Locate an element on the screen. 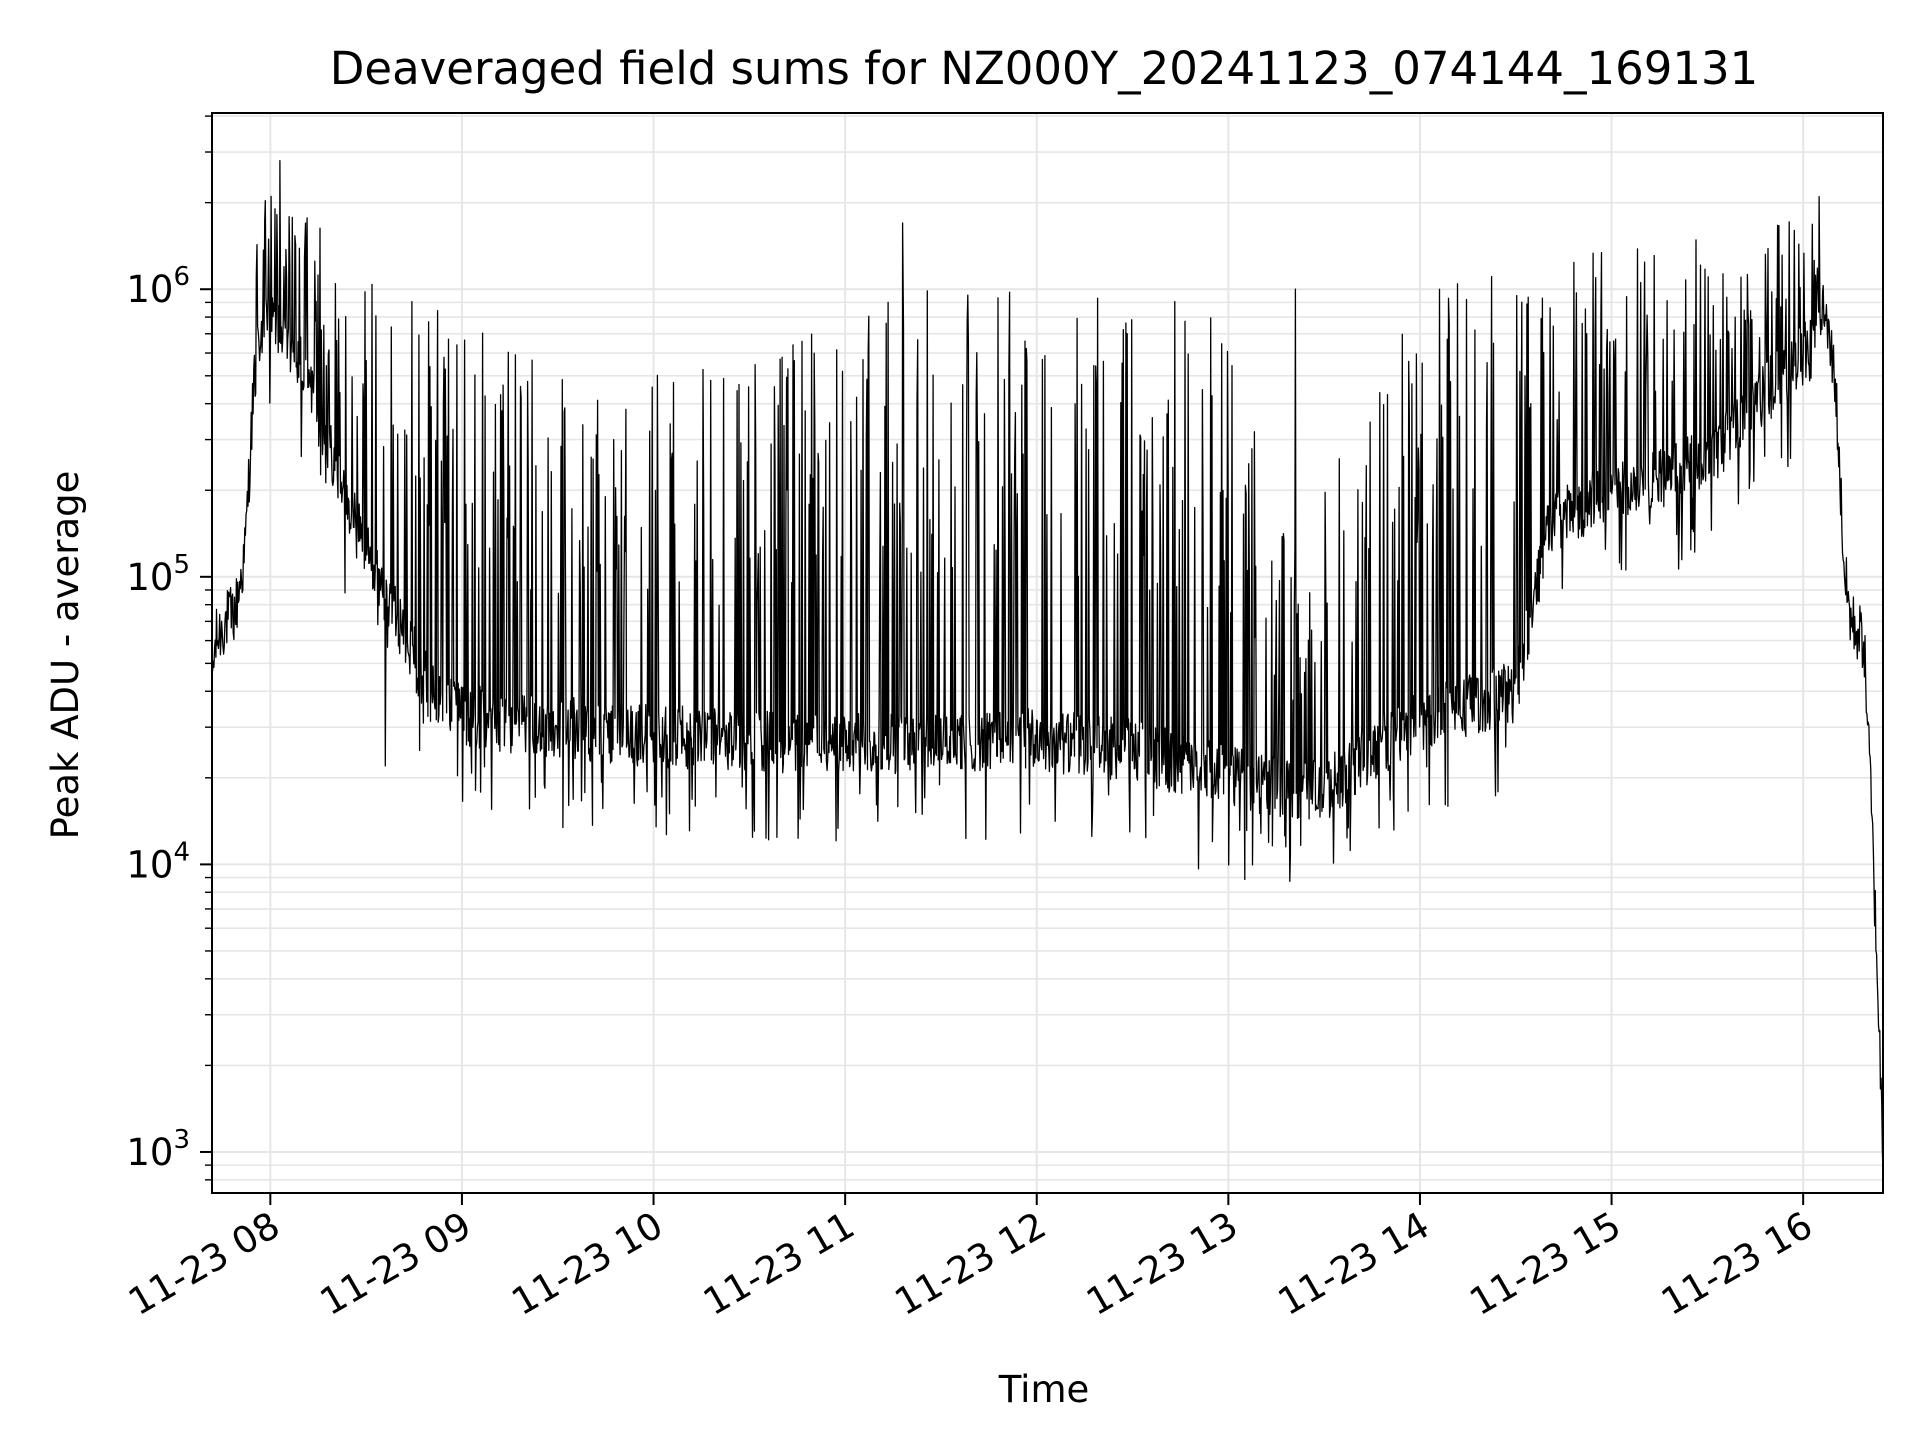 The height and width of the screenshot is (1444, 1920). y-tick-label: 10⁵ is located at coordinates (158, 574).